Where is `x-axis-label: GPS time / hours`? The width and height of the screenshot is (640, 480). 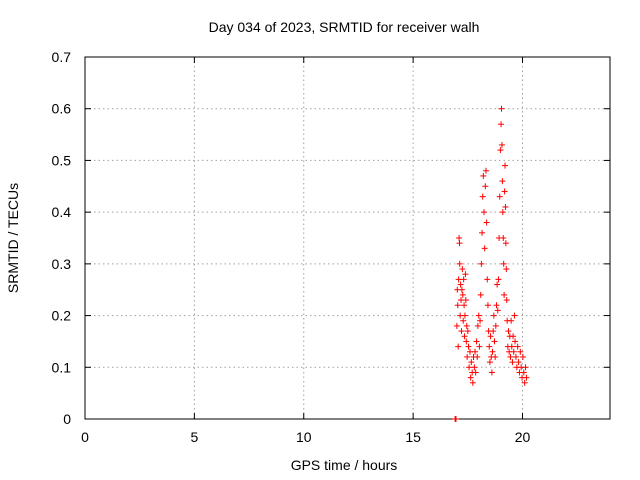
x-axis-label: GPS time / hours is located at coordinates (344, 465).